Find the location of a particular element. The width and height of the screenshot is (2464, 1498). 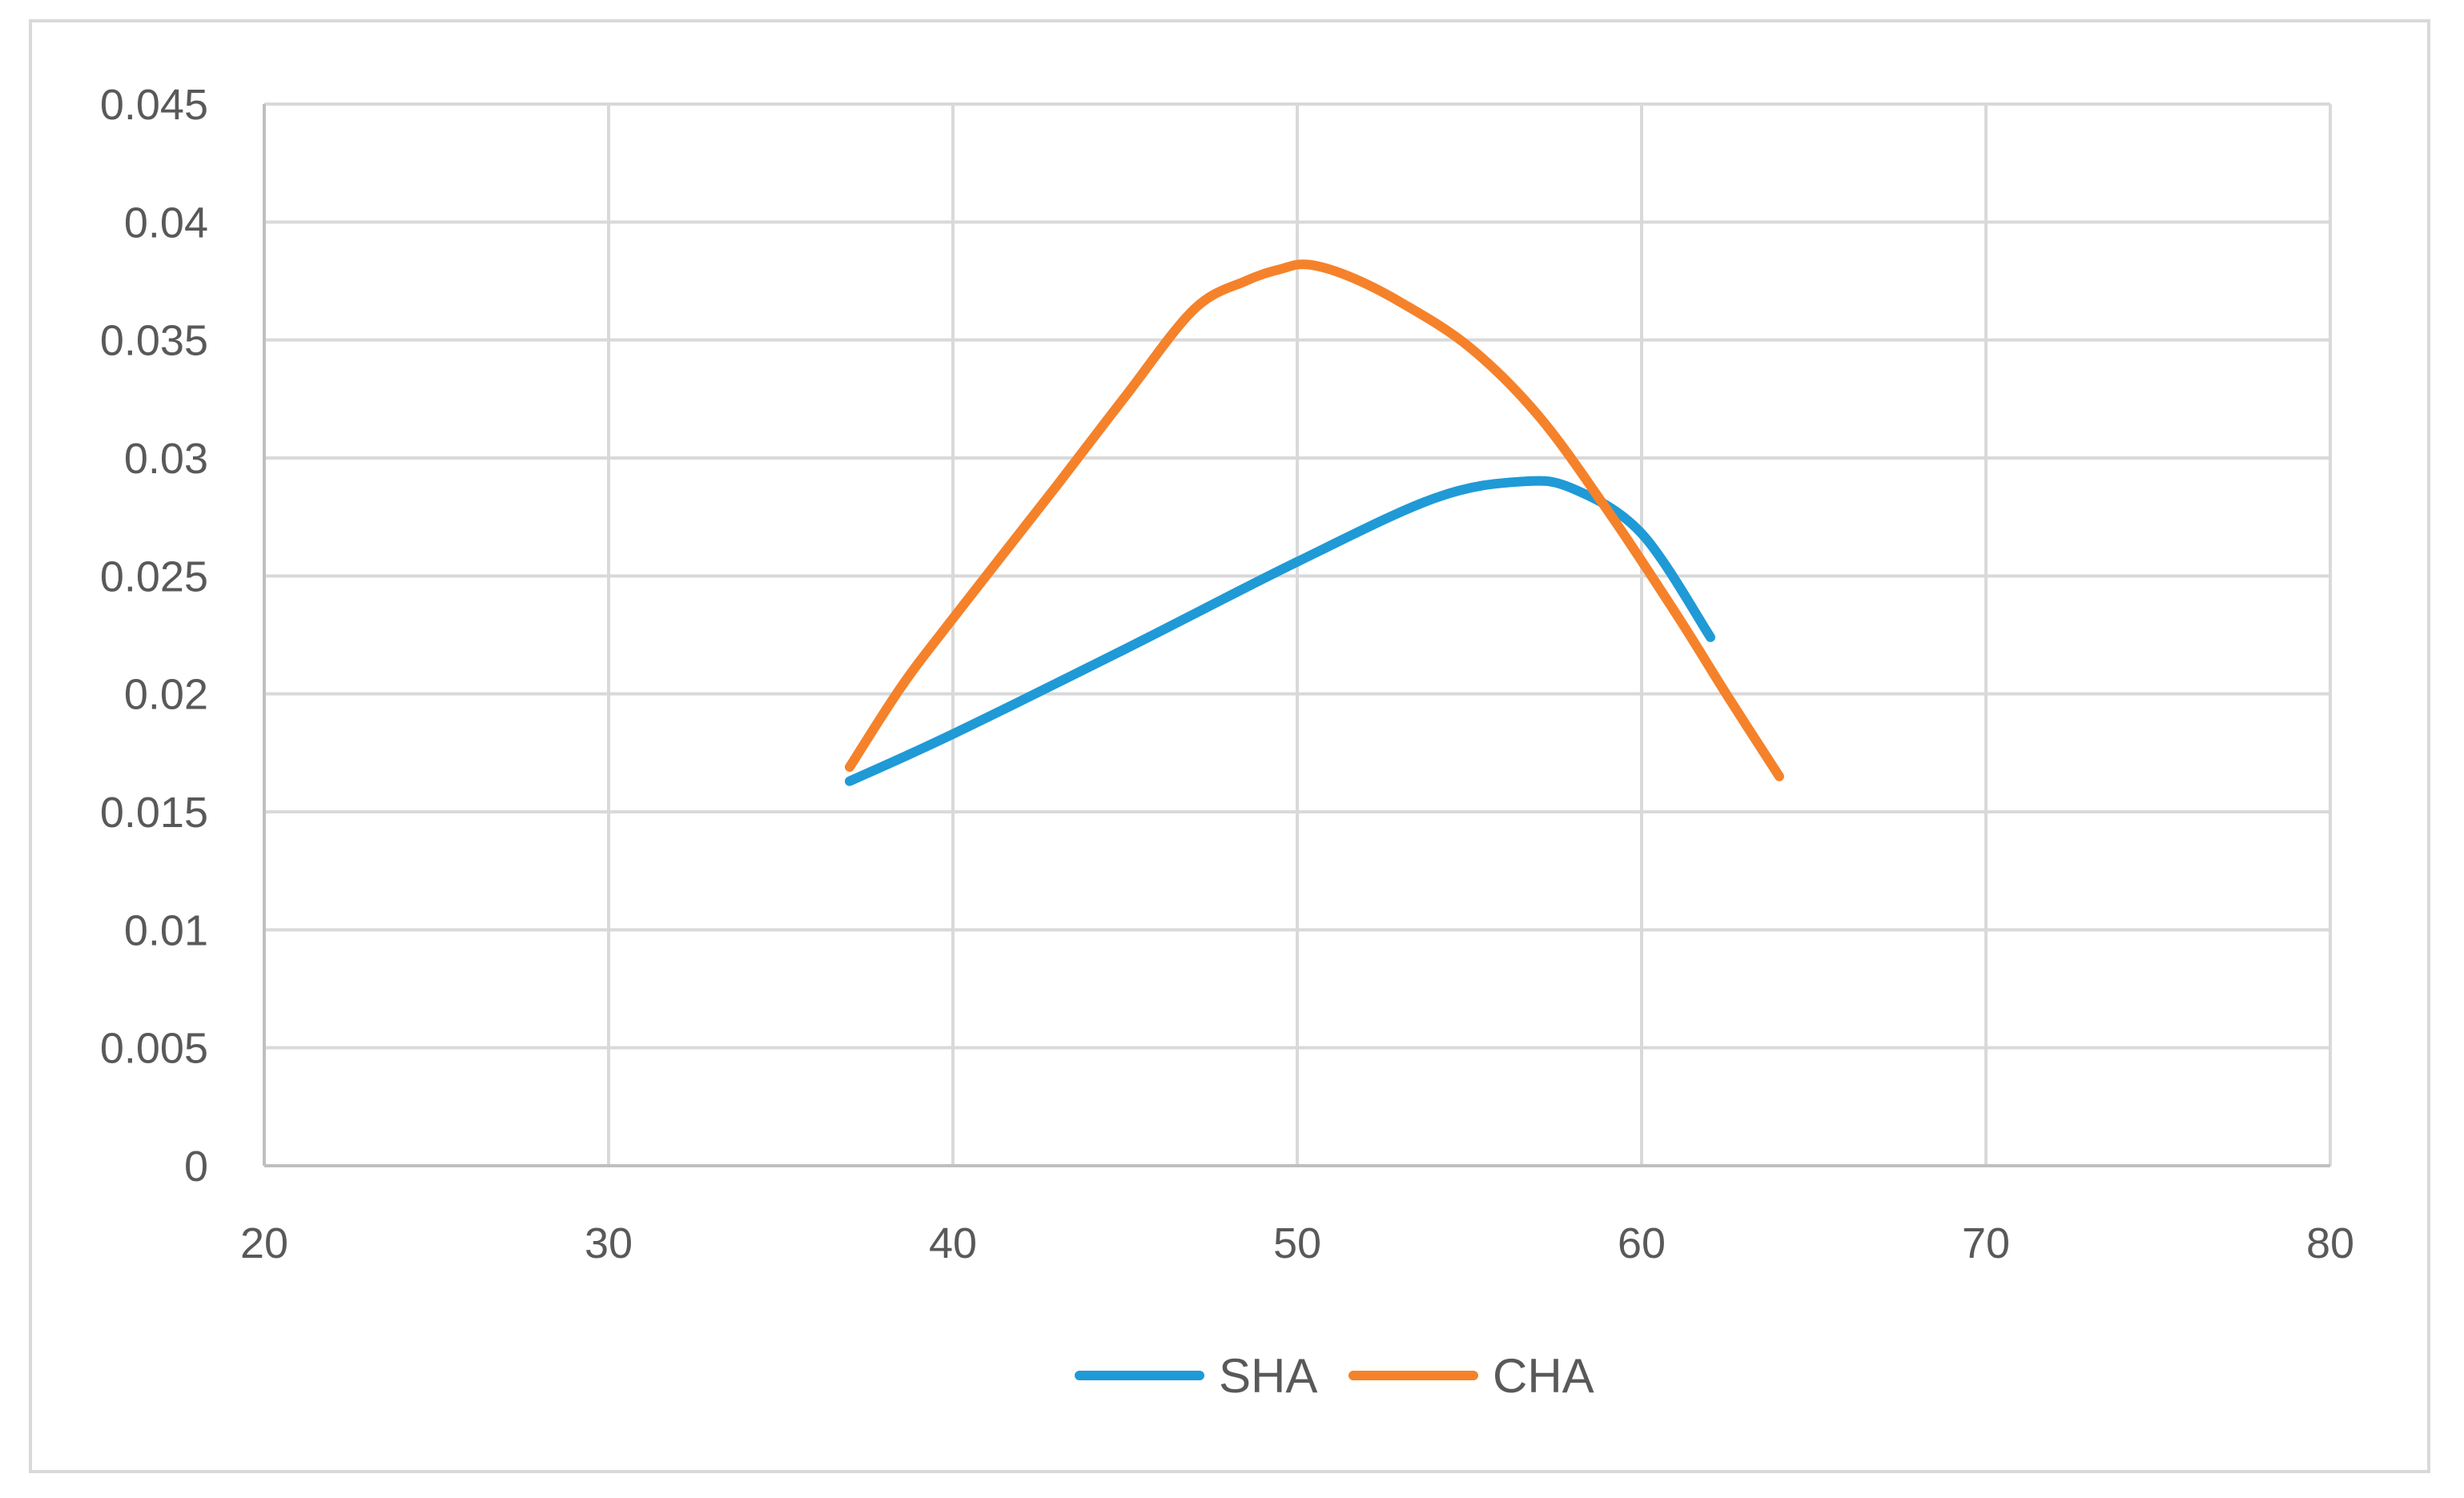

x-tick-label: 60 is located at coordinates (1642, 1243).